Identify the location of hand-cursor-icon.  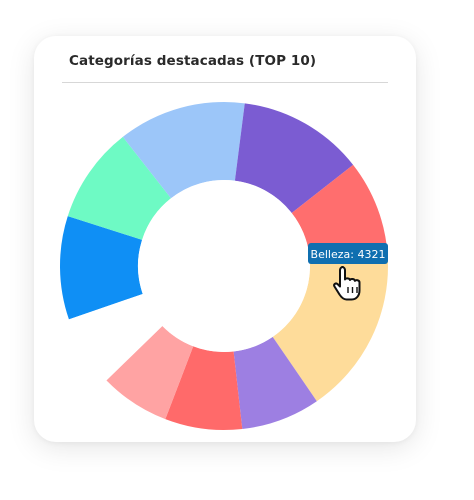
(347, 283).